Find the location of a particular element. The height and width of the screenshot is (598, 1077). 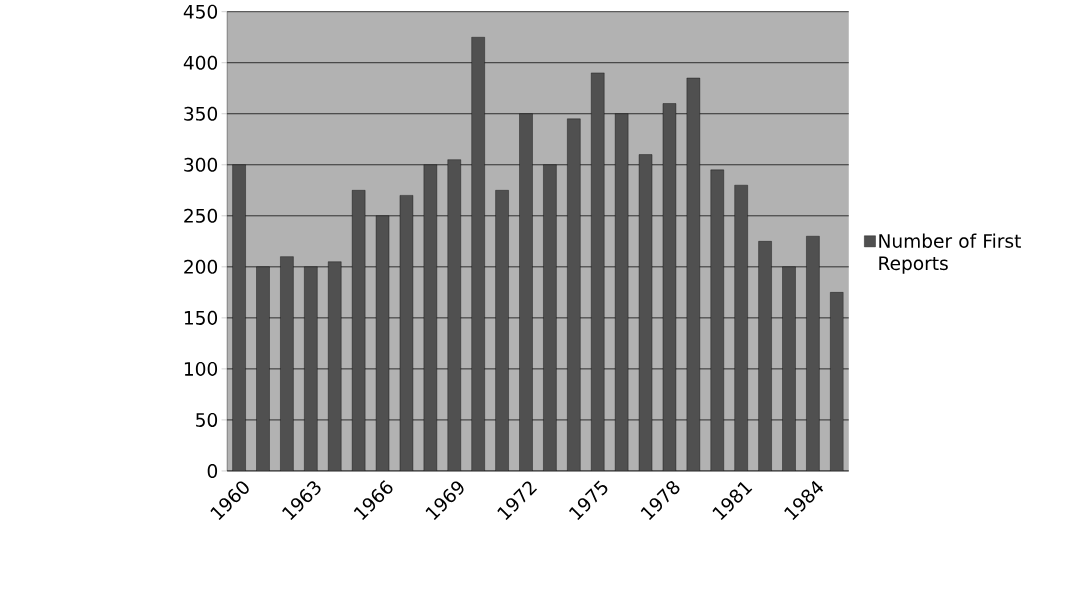

y-tick-label: 300 is located at coordinates (201, 165).